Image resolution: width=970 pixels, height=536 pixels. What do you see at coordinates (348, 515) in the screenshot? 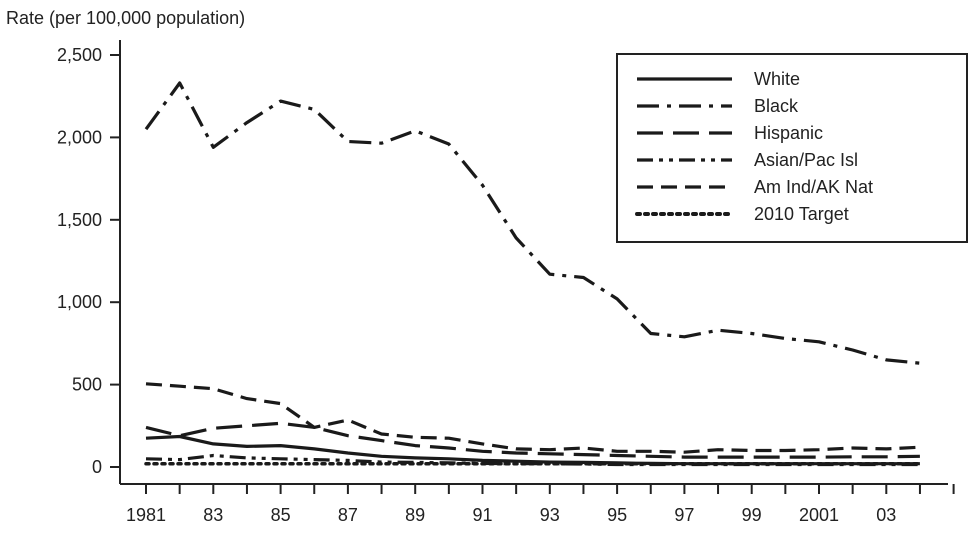
I see `x-tick-label: 87` at bounding box center [348, 515].